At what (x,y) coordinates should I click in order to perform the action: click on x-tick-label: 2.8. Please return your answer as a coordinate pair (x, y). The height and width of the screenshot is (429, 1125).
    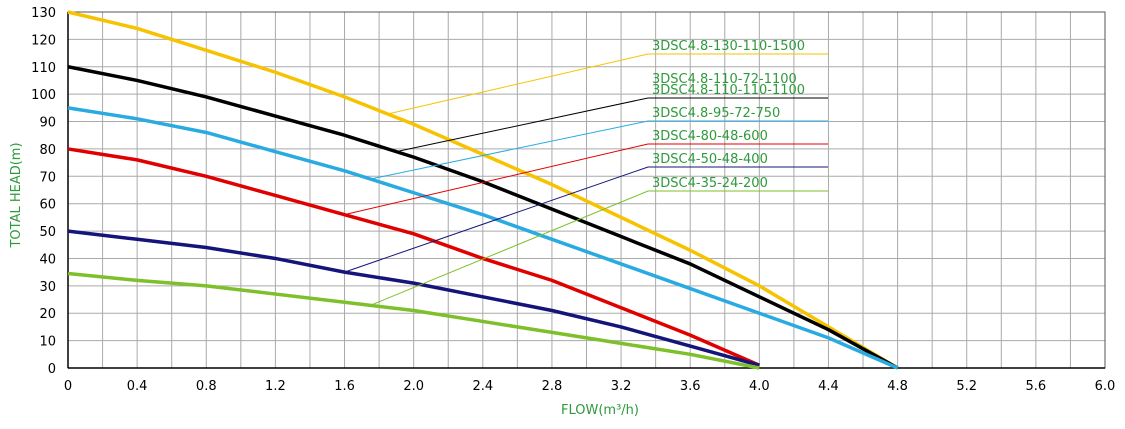
    Looking at the image, I should click on (552, 386).